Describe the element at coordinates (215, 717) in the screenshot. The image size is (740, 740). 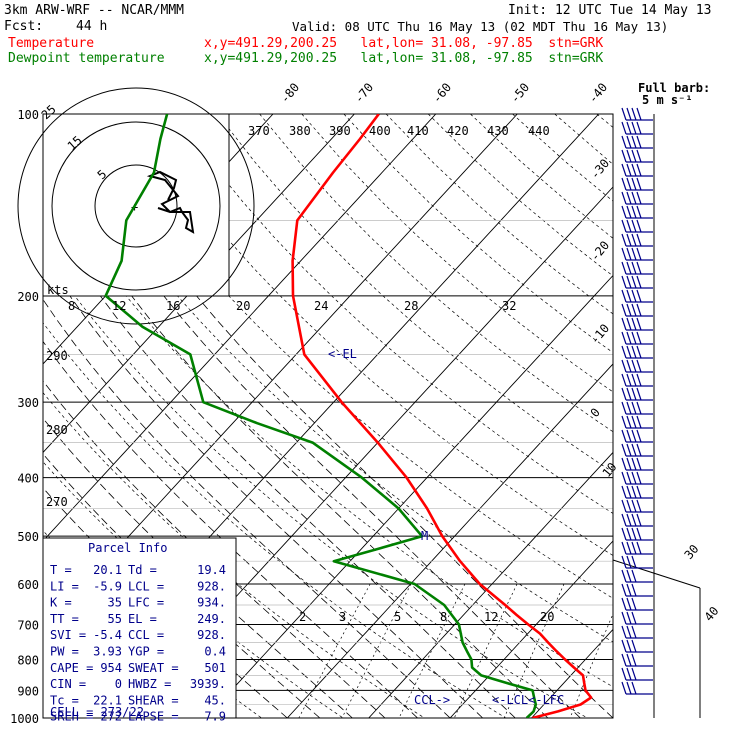
I see `parcel-row-value: 7.9` at that location.